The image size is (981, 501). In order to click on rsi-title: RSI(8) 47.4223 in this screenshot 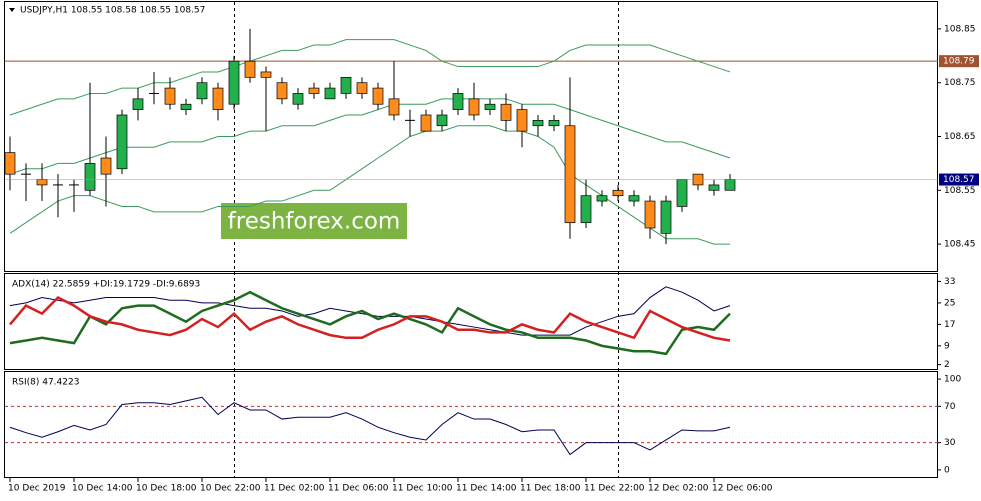, I will do `click(45, 383)`.